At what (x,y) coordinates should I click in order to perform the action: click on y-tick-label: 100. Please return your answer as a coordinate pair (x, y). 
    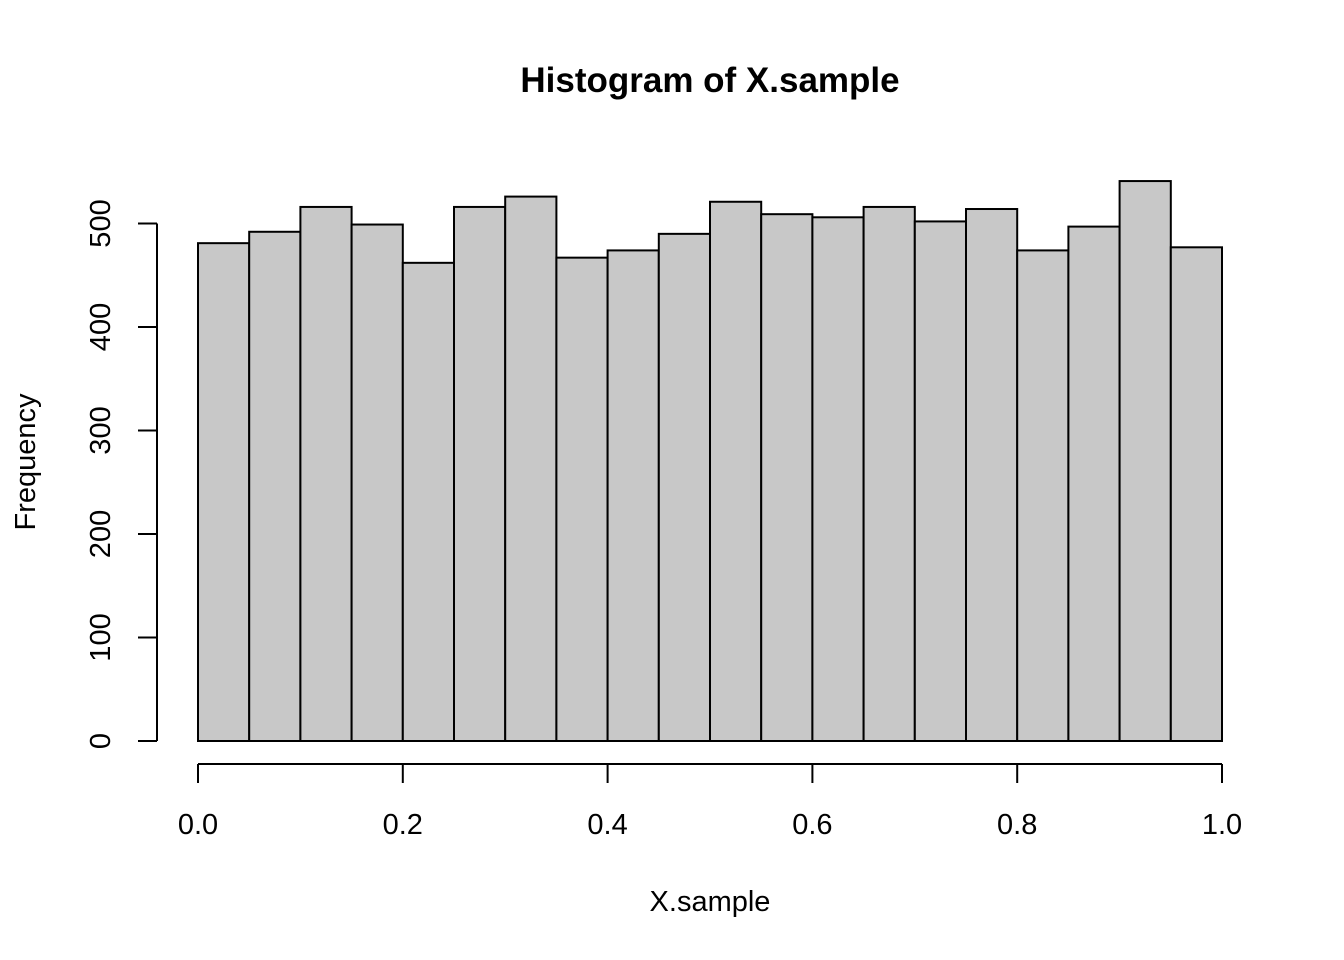
    Looking at the image, I should click on (101, 637).